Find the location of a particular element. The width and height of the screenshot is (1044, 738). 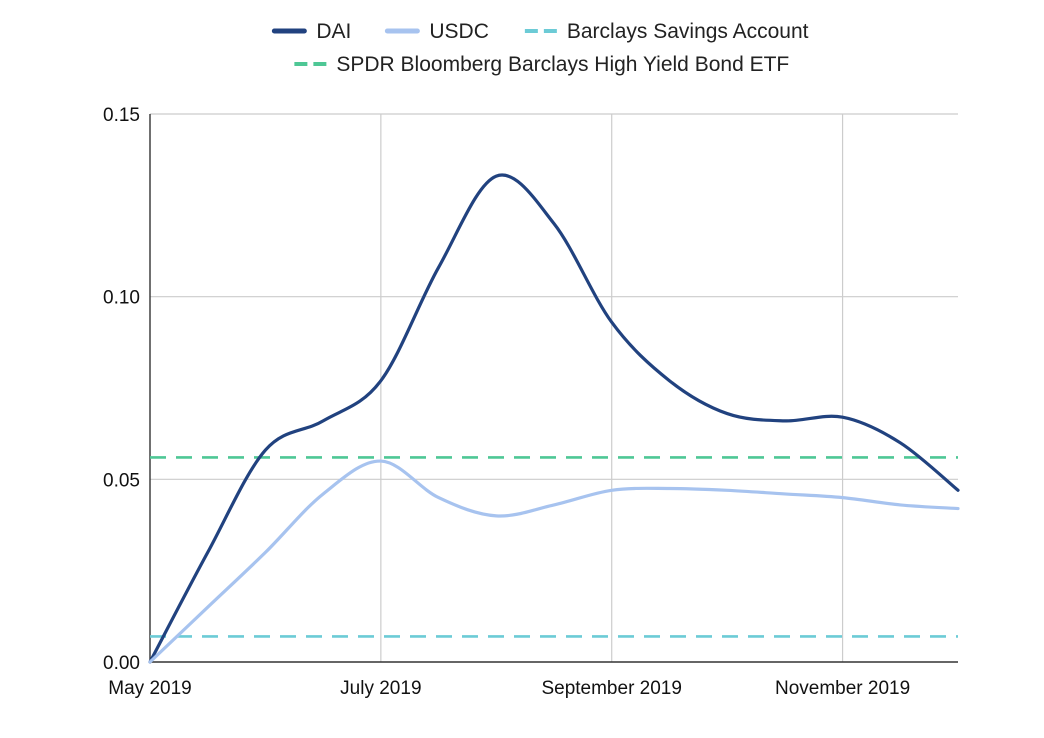

legend-item: Barclays Savings Account is located at coordinates (666, 31).